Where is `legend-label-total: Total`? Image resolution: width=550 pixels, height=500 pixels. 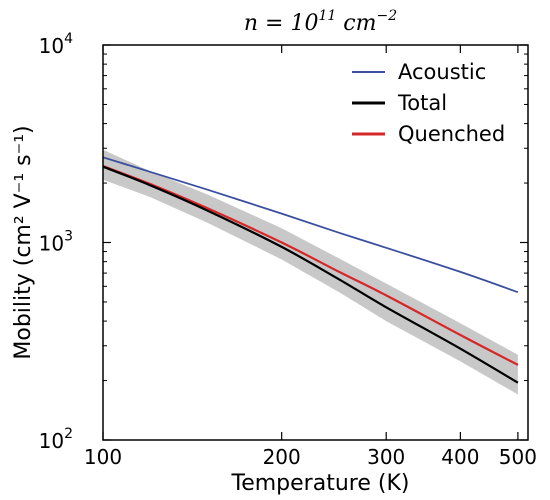 legend-label-total: Total is located at coordinates (422, 103).